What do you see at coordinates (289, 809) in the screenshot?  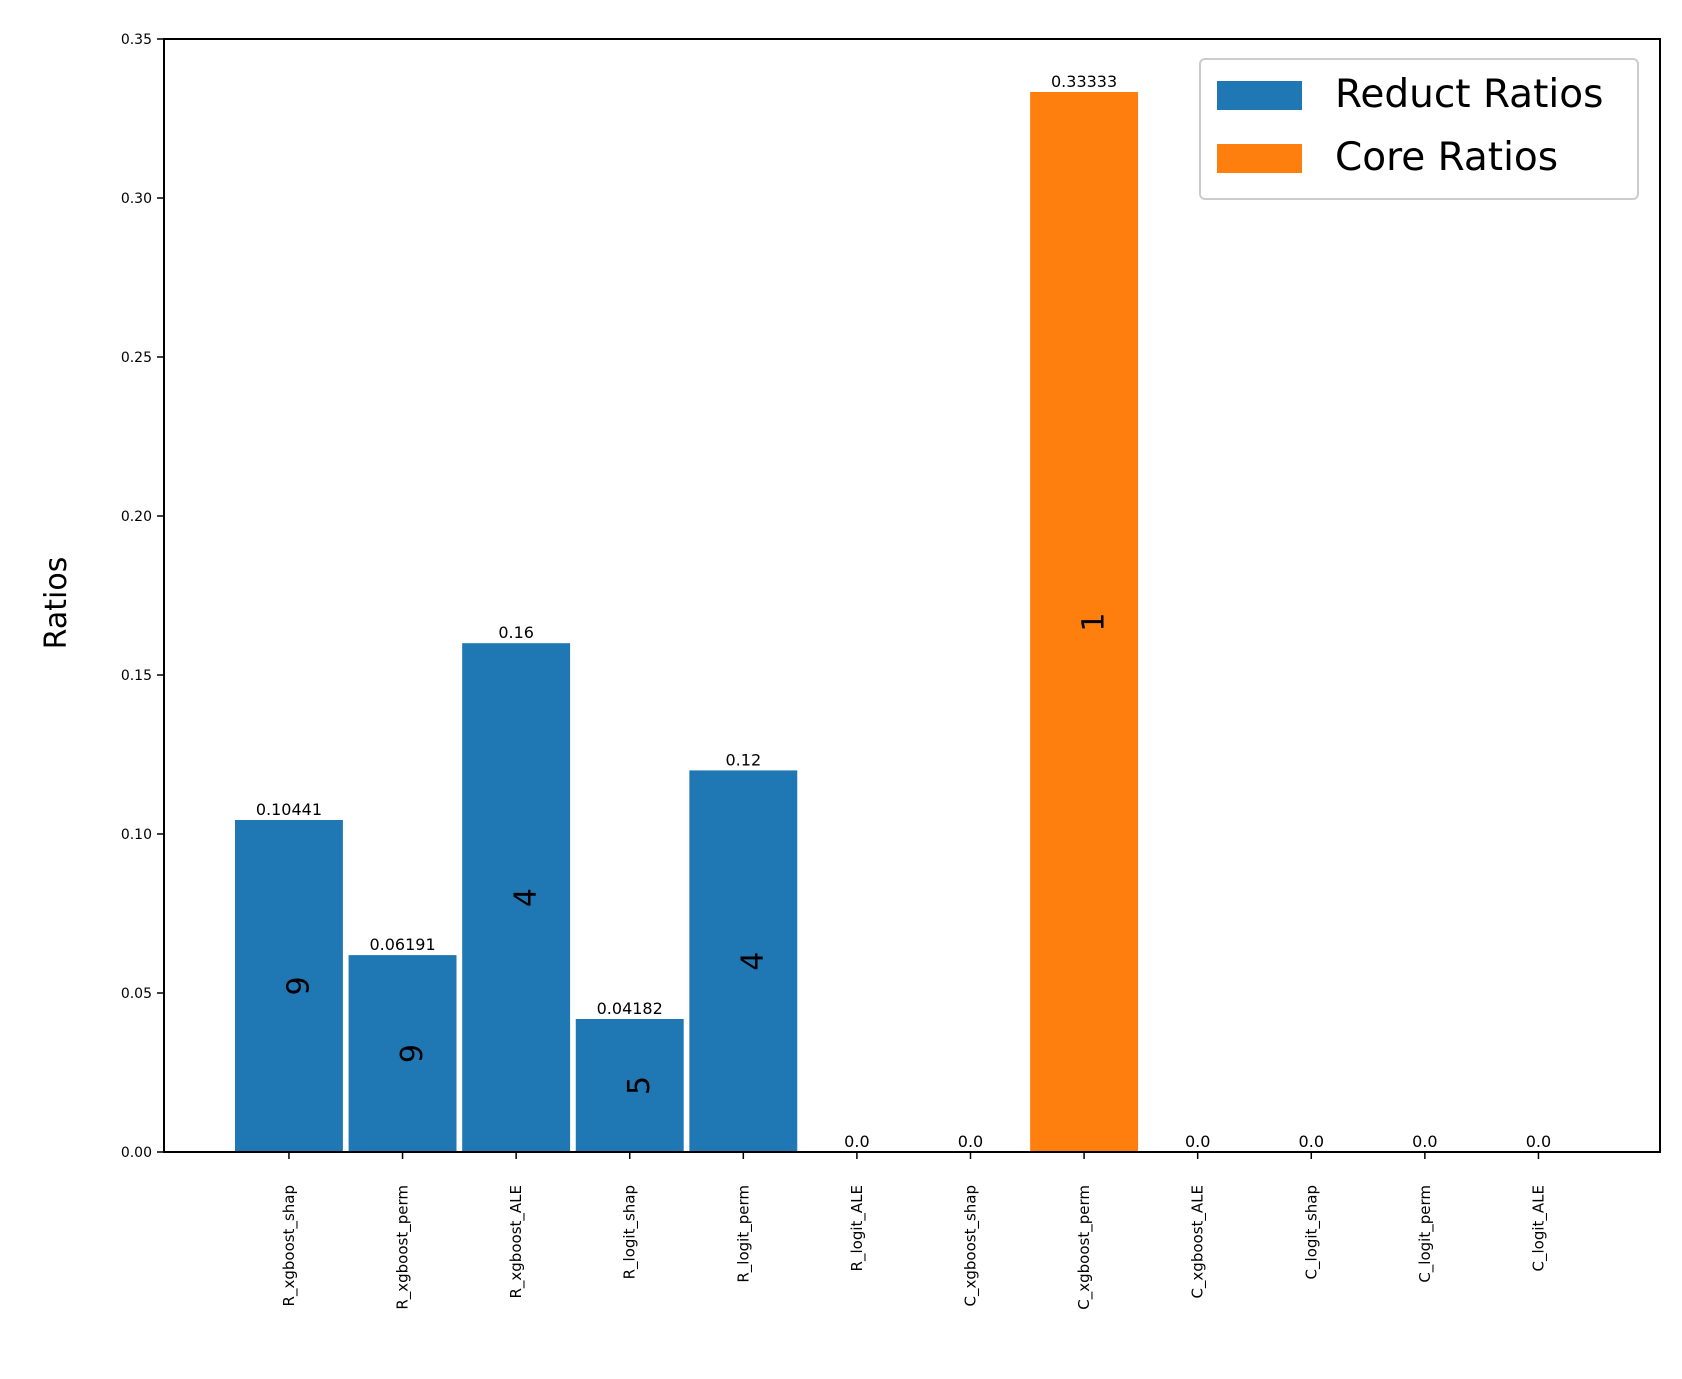 I see `value-label: 0.10441` at bounding box center [289, 809].